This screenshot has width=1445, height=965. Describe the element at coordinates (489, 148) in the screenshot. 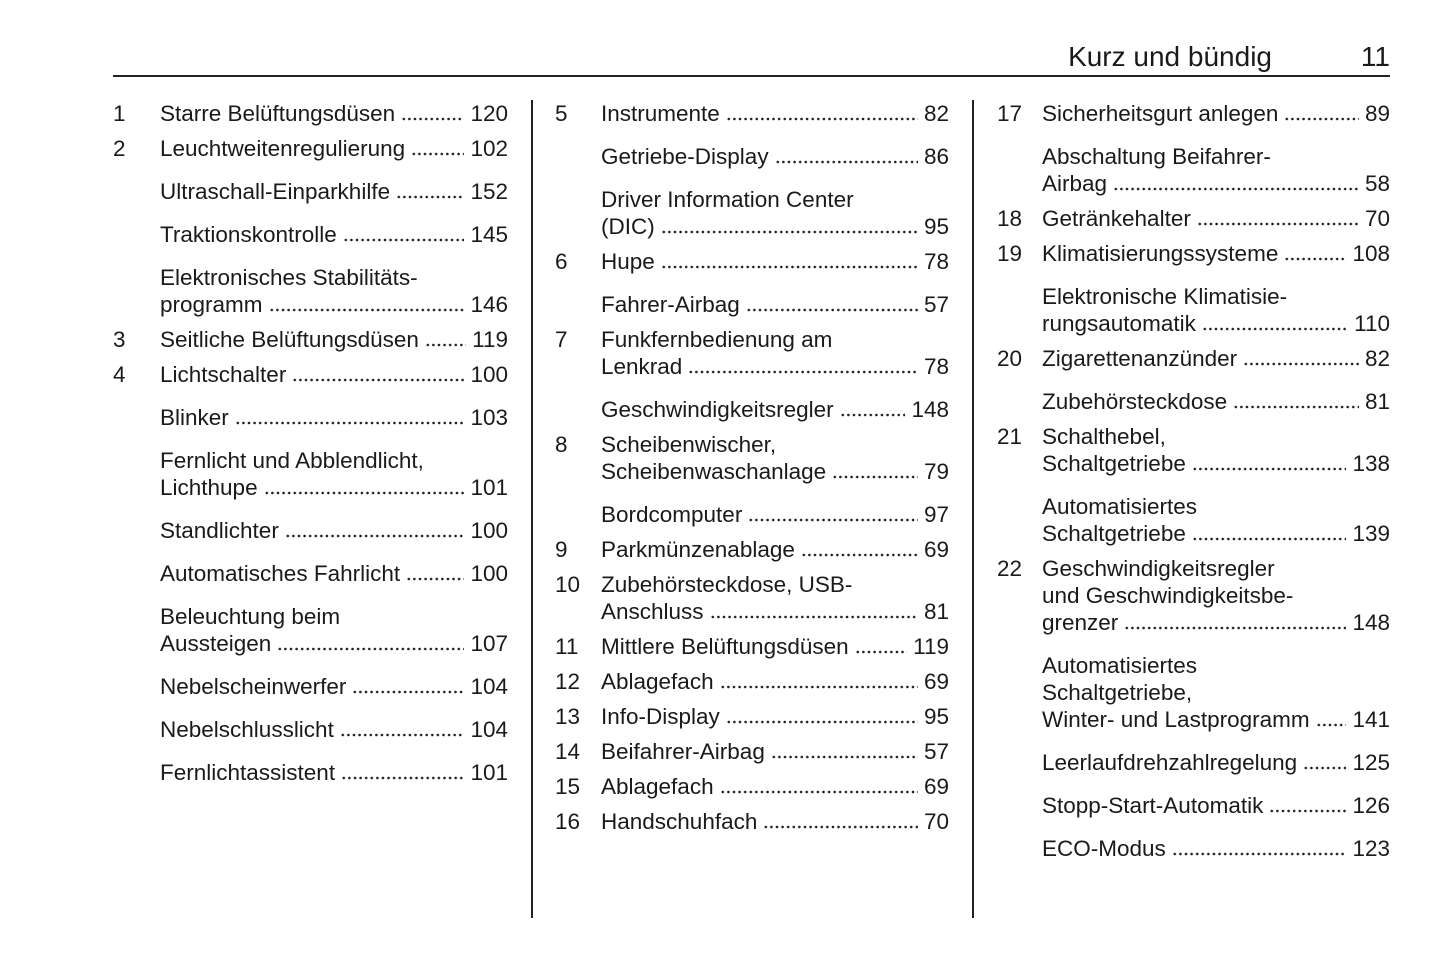

I see `page-reference: 102` at that location.